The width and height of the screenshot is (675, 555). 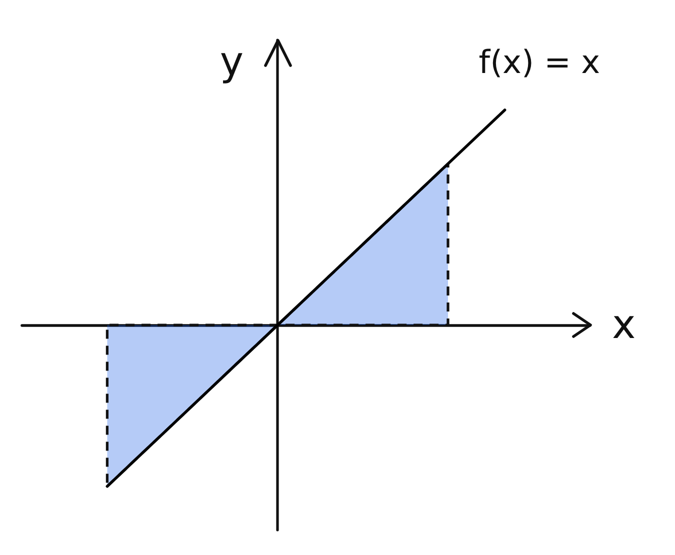 I want to click on y-axis-title: y, so click(x=232, y=62).